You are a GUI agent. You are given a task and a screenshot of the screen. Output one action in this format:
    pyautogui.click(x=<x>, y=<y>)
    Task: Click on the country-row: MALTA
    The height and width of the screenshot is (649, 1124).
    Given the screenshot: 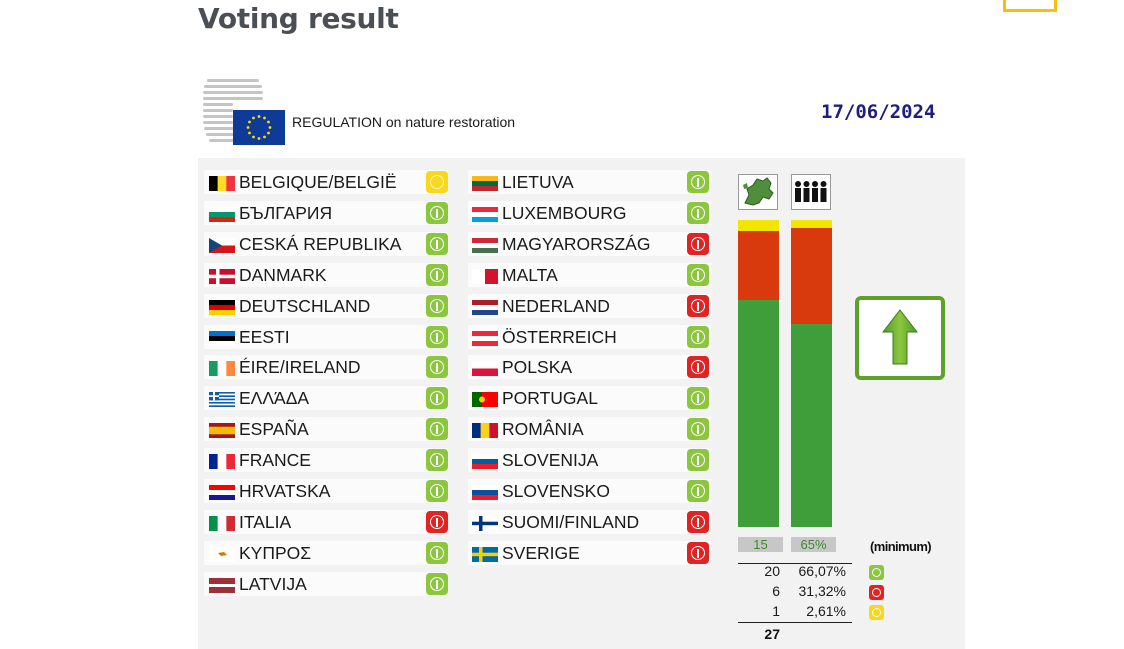 What is the action you would take?
    pyautogui.click(x=589, y=274)
    